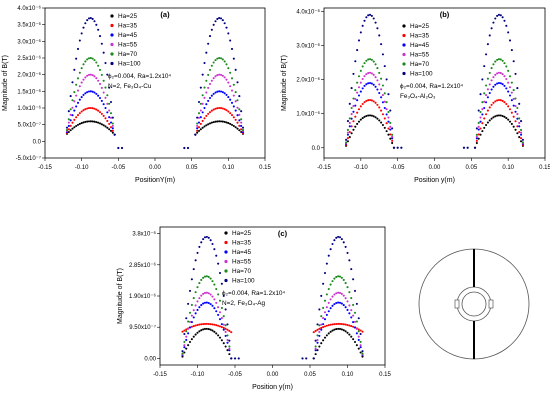  Describe the element at coordinates (155, 96) in the screenshot. I see `series-ha70` at that location.